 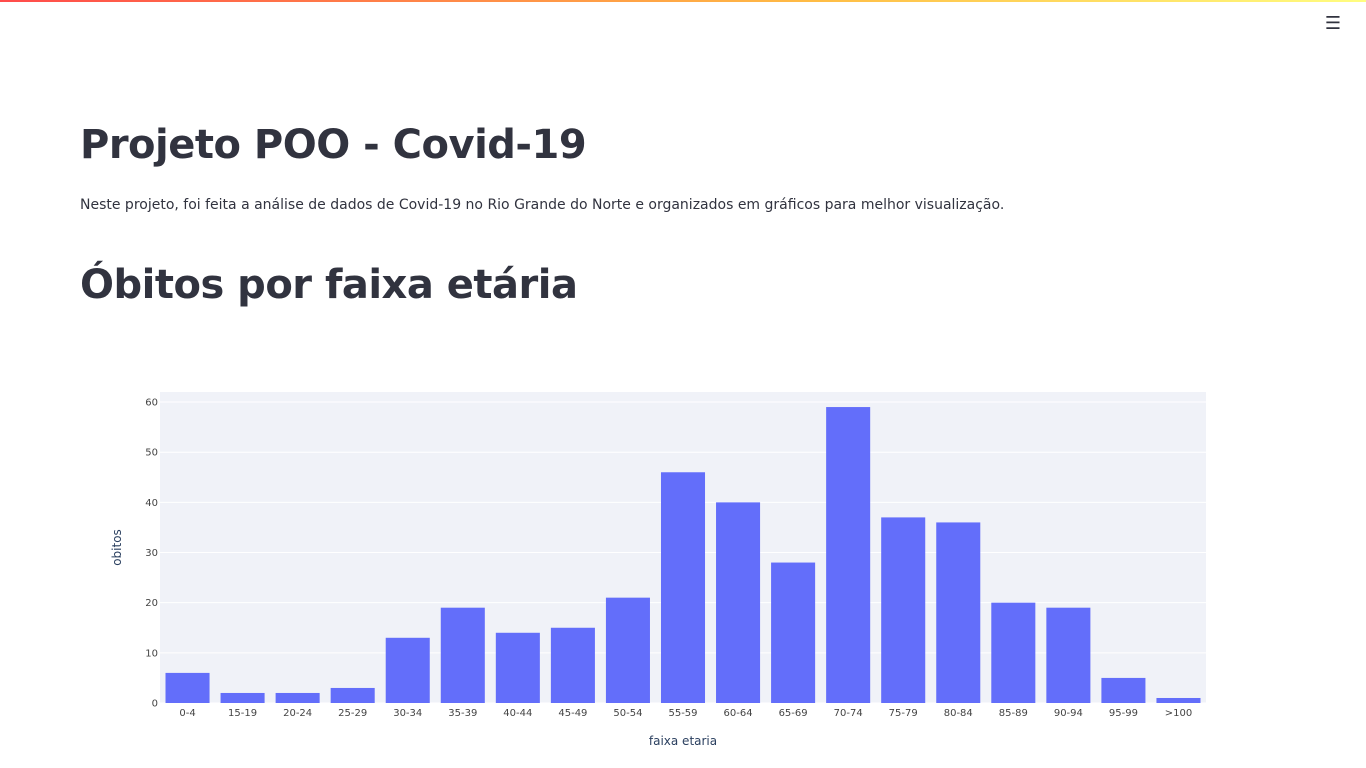 What do you see at coordinates (958, 713) in the screenshot?
I see `x-tick-label: 80-84` at bounding box center [958, 713].